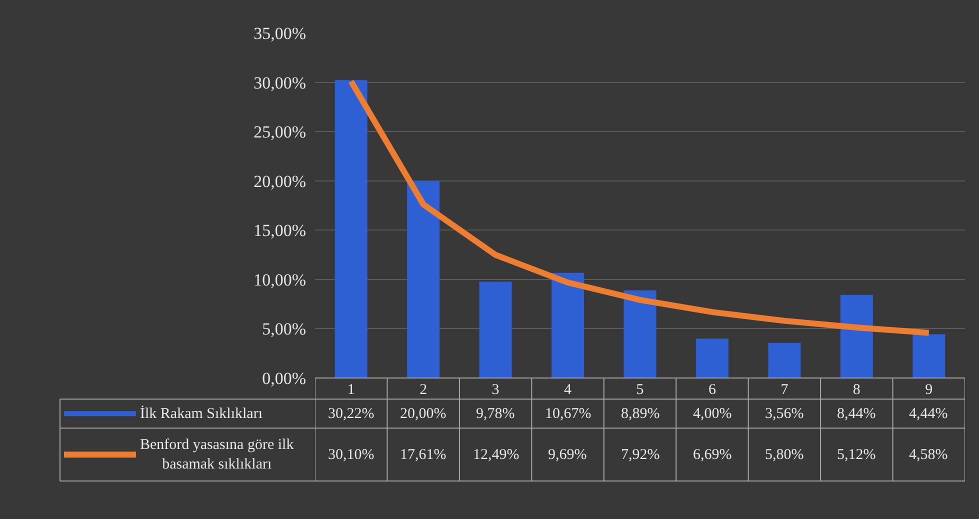 This screenshot has width=979, height=519. What do you see at coordinates (784, 455) in the screenshot?
I see `data-label: 5,80%` at bounding box center [784, 455].